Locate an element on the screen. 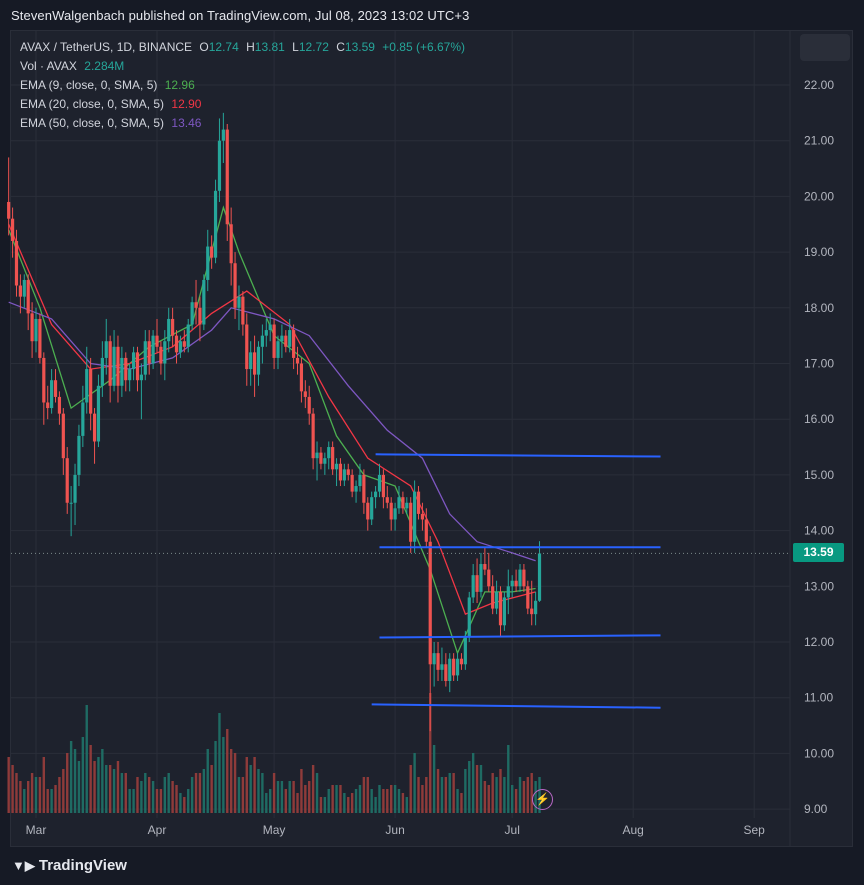  legend-ema50-row: EMA (50, close, 0, SMA, 5) 13.46 is located at coordinates (242, 123).